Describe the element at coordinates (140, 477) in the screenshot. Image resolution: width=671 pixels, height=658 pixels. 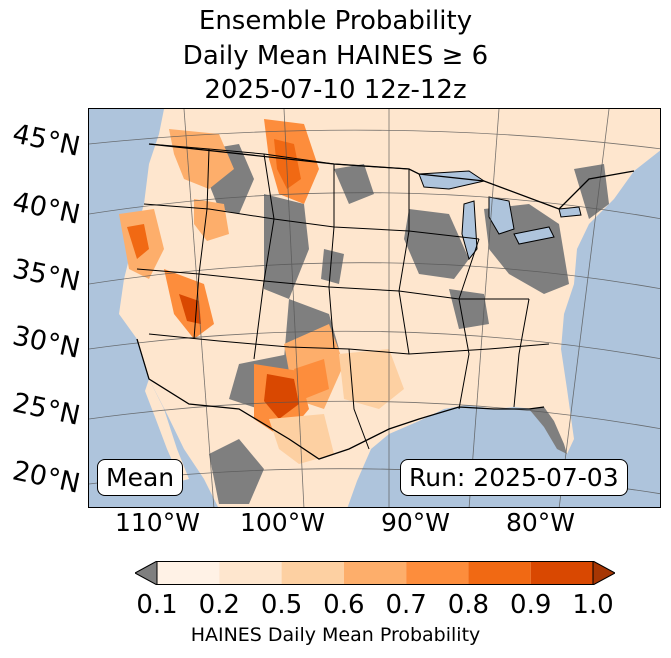
I see `mean-label-box: Mean` at that location.